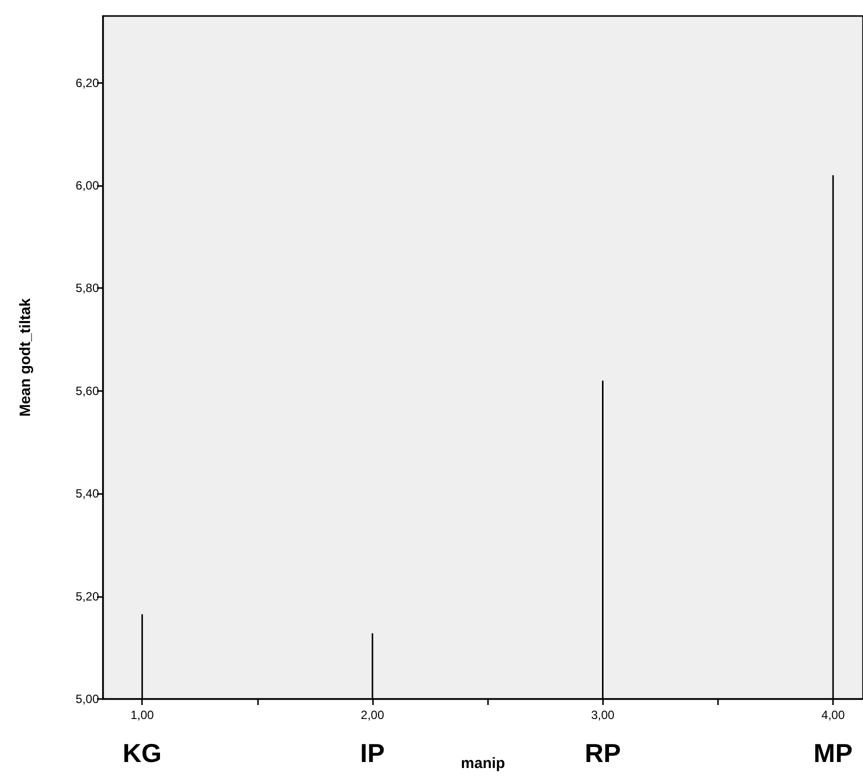 This screenshot has height=778, width=863. Describe the element at coordinates (833, 715) in the screenshot. I see `x-tick-label: 4,00` at that location.